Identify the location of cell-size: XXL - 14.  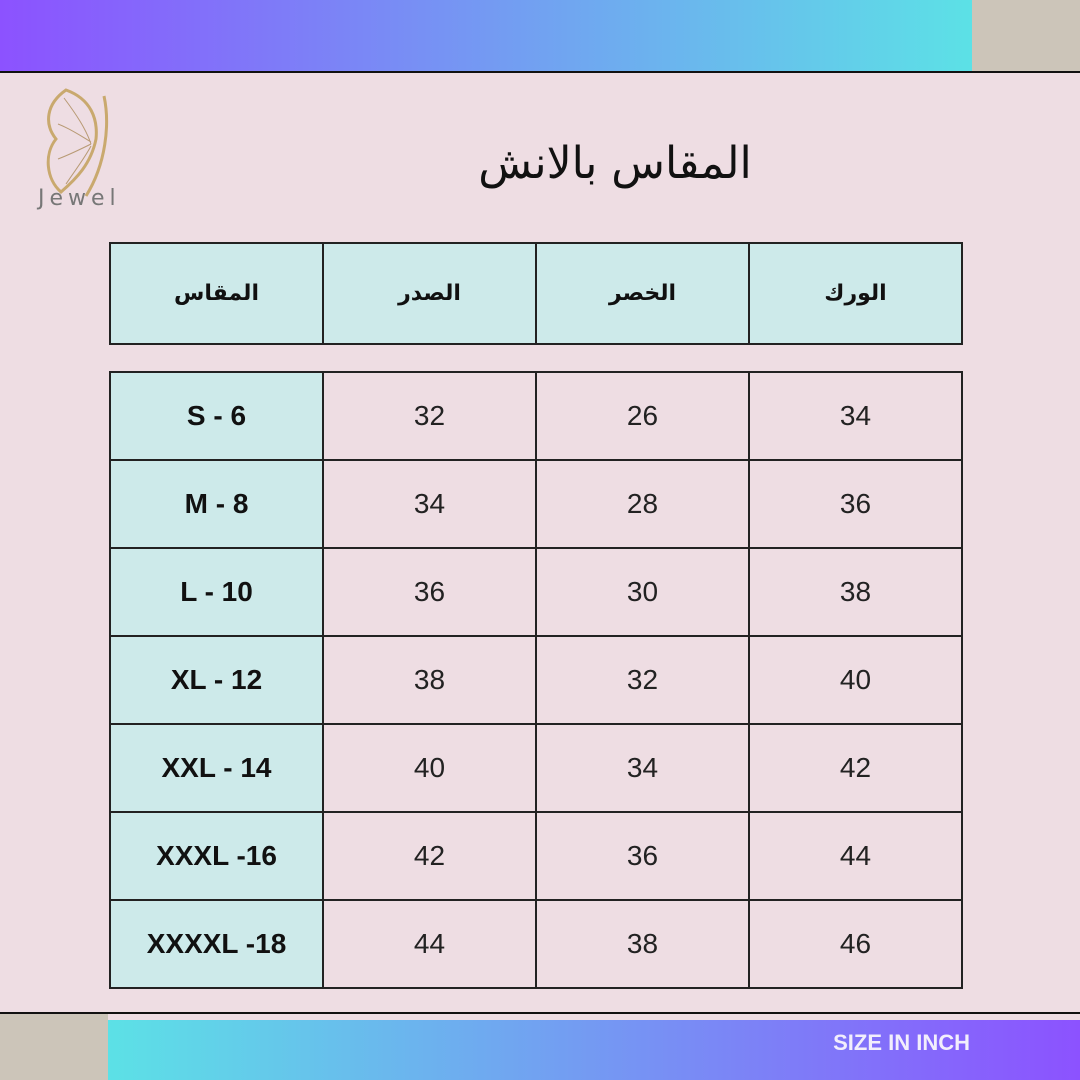
(216, 768).